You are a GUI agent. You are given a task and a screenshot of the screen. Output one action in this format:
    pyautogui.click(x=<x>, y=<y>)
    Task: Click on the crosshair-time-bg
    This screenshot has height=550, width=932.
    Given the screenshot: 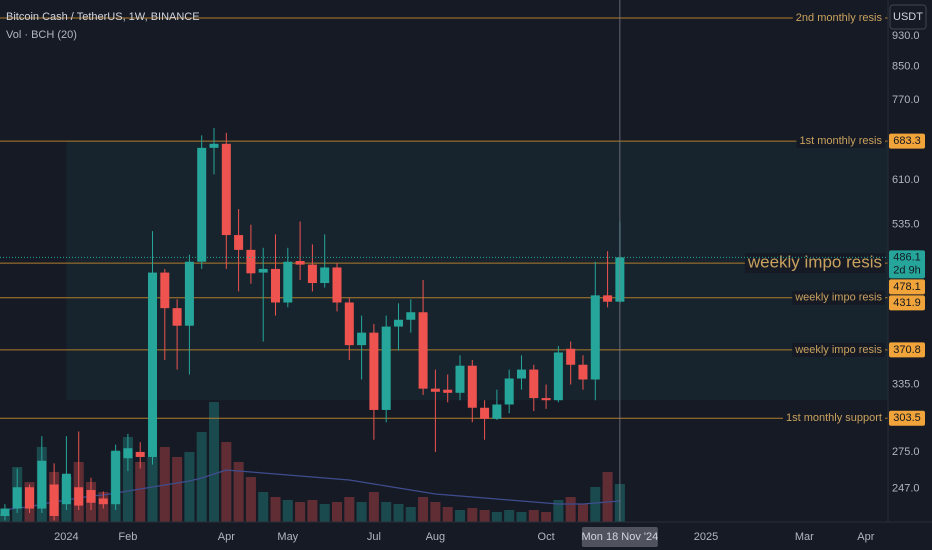 What is the action you would take?
    pyautogui.click(x=619, y=537)
    